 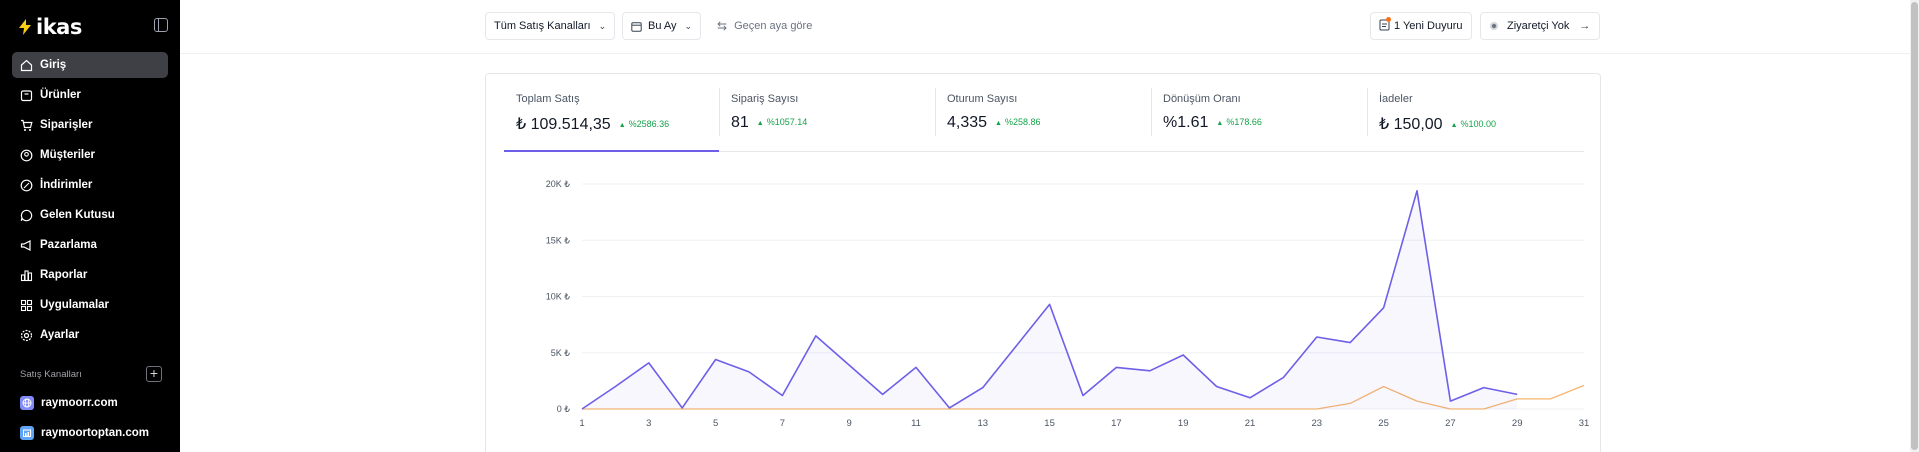 I want to click on announcement-button: 1 Yeni Duyuru, so click(x=1421, y=26).